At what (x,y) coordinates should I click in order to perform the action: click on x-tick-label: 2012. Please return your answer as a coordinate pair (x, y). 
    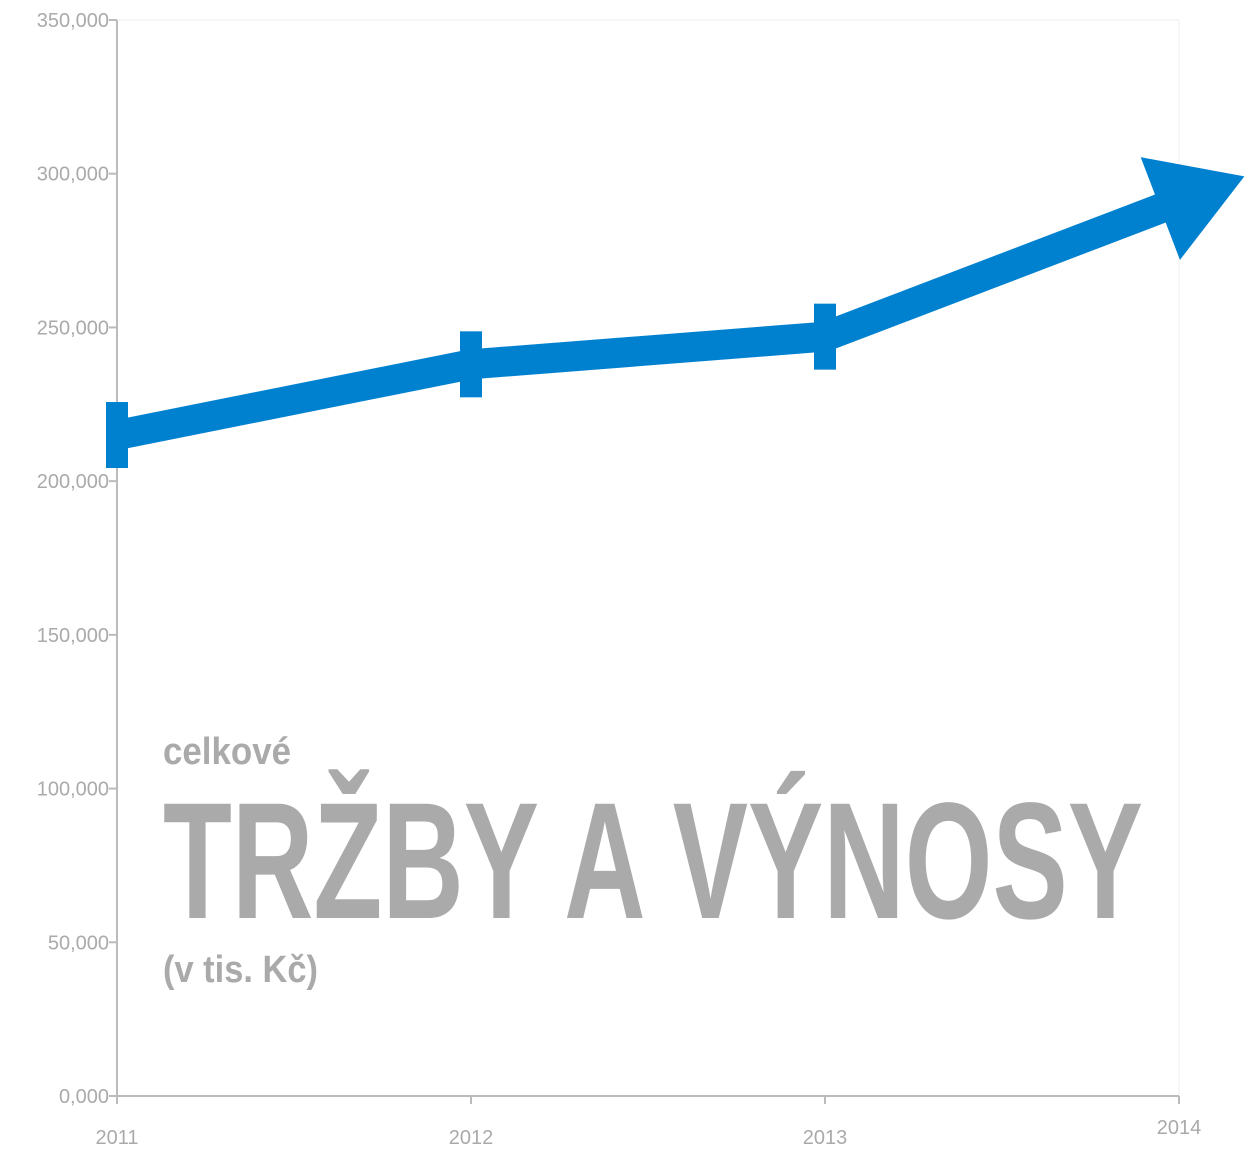
    Looking at the image, I should click on (471, 1136).